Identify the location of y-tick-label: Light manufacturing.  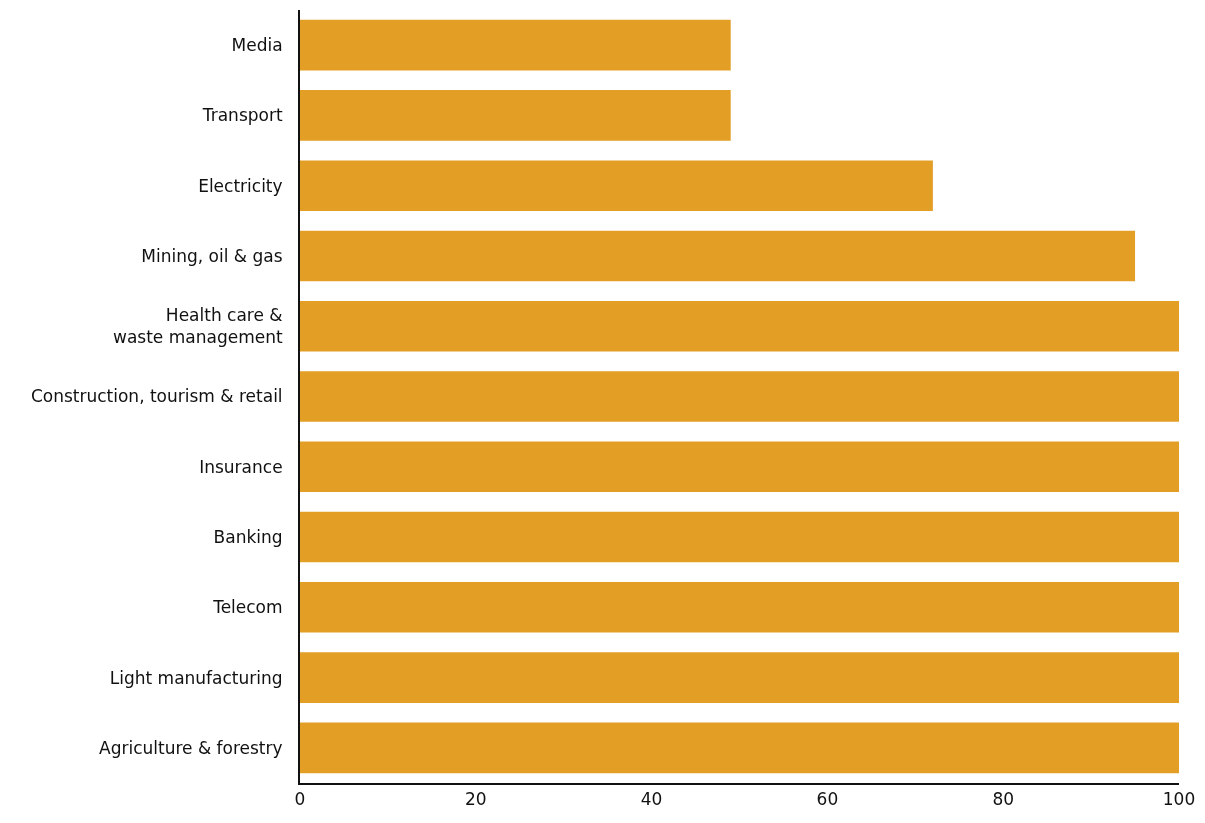
(196, 677).